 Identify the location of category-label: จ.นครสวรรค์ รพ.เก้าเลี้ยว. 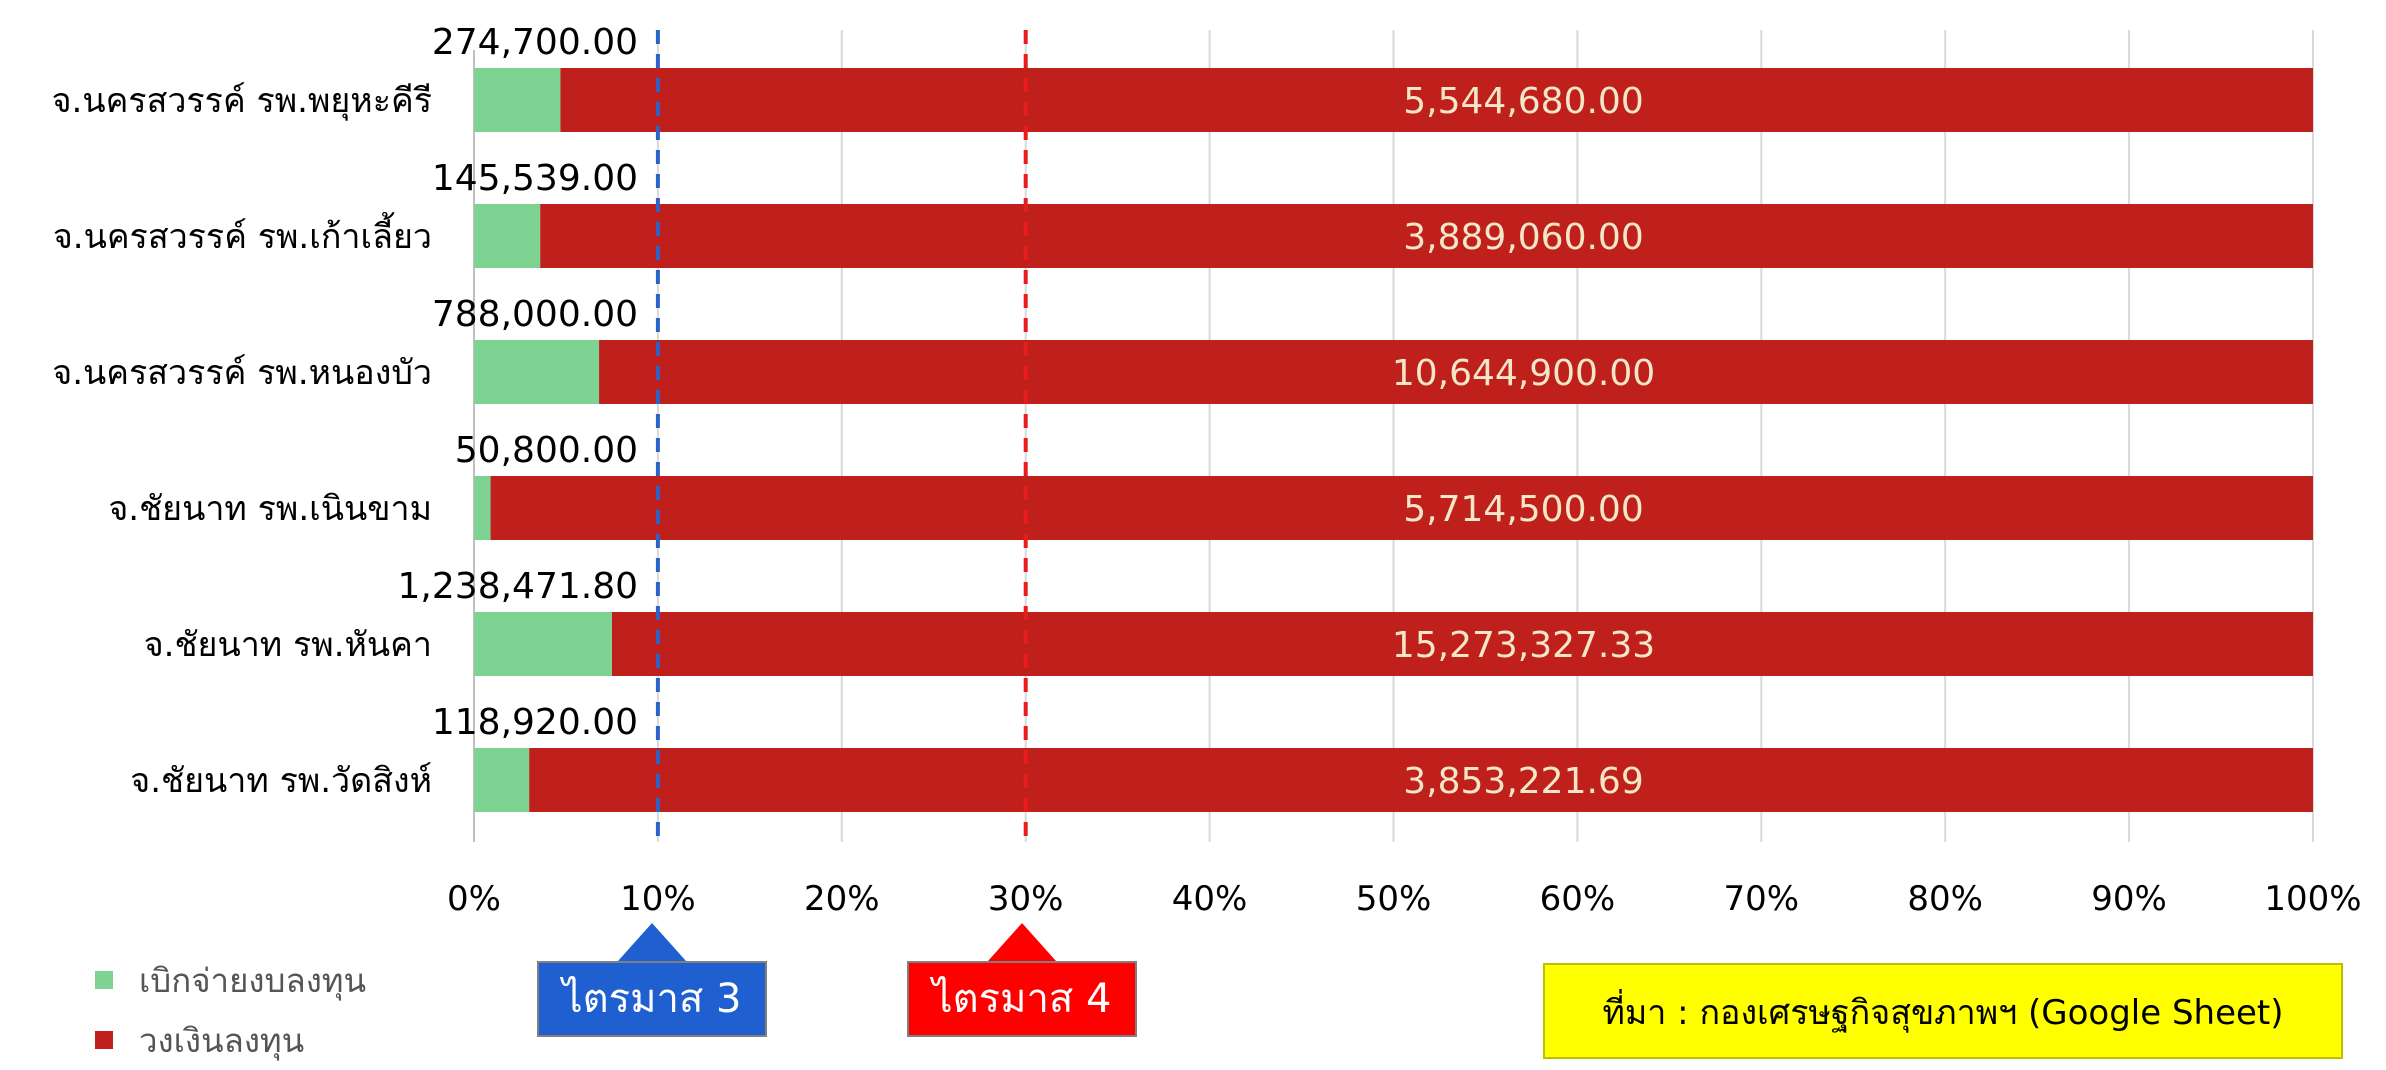
(242, 234).